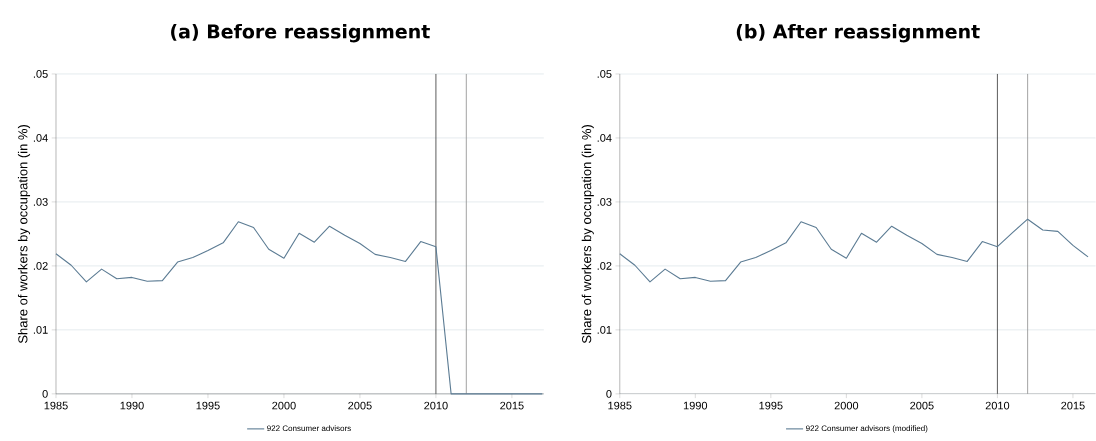  What do you see at coordinates (854, 250) in the screenshot?
I see `line-series` at bounding box center [854, 250].